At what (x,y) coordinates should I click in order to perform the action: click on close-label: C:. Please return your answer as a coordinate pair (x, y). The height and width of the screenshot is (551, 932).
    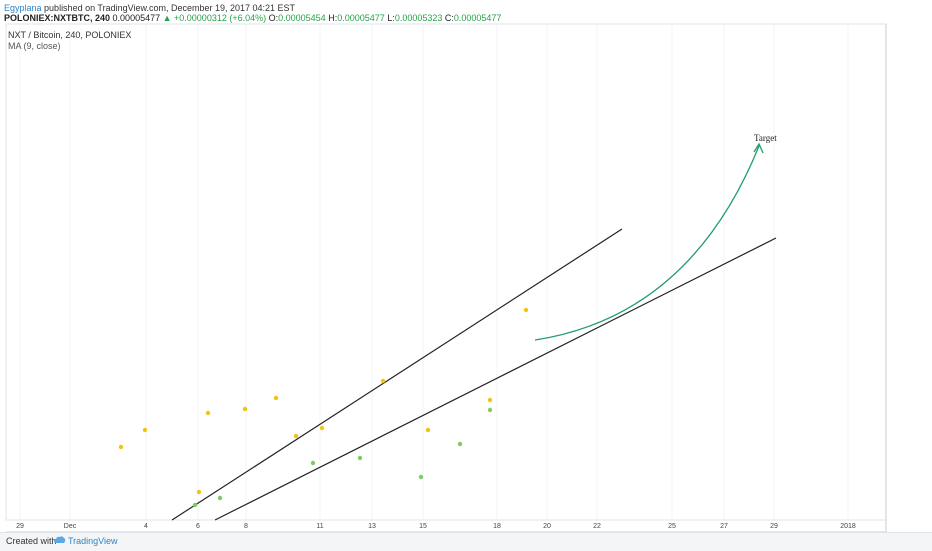
    Looking at the image, I should click on (449, 18).